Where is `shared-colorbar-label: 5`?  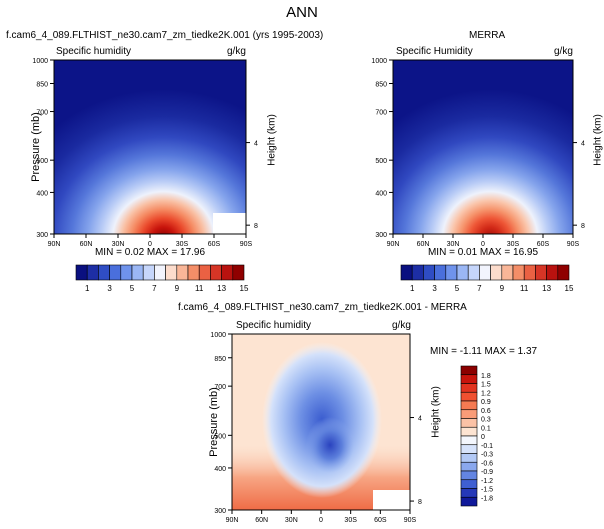 shared-colorbar-label: 5 is located at coordinates (132, 288).